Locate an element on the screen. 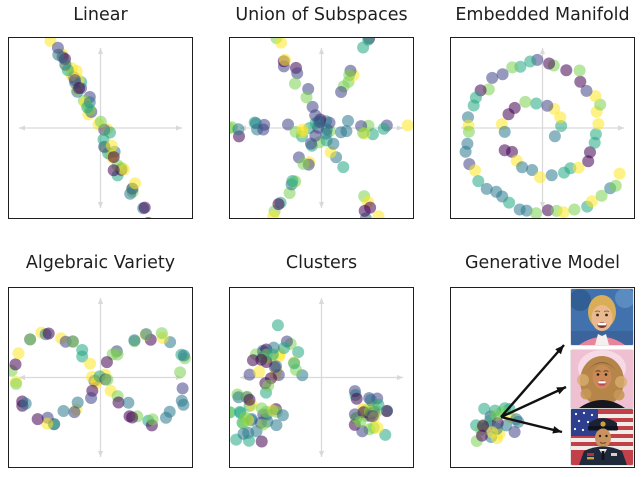 This screenshot has height=477, width=643. scatter-plot-union-of-subspaces is located at coordinates (321, 128).